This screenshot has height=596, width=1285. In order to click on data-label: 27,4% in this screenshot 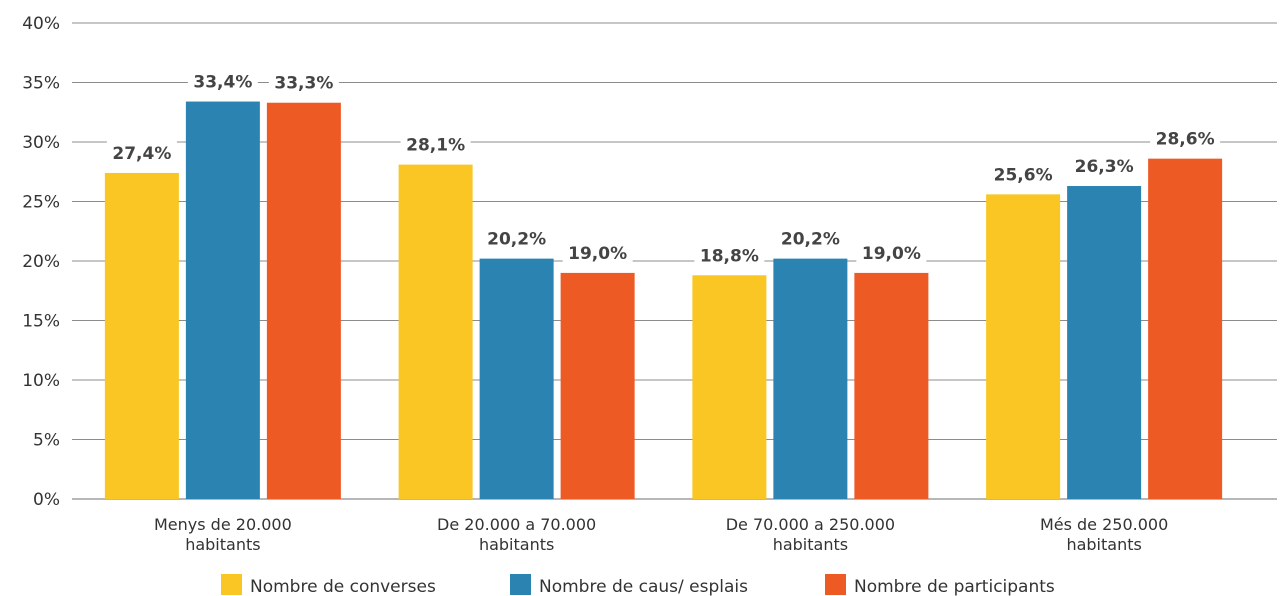, I will do `click(141, 154)`.